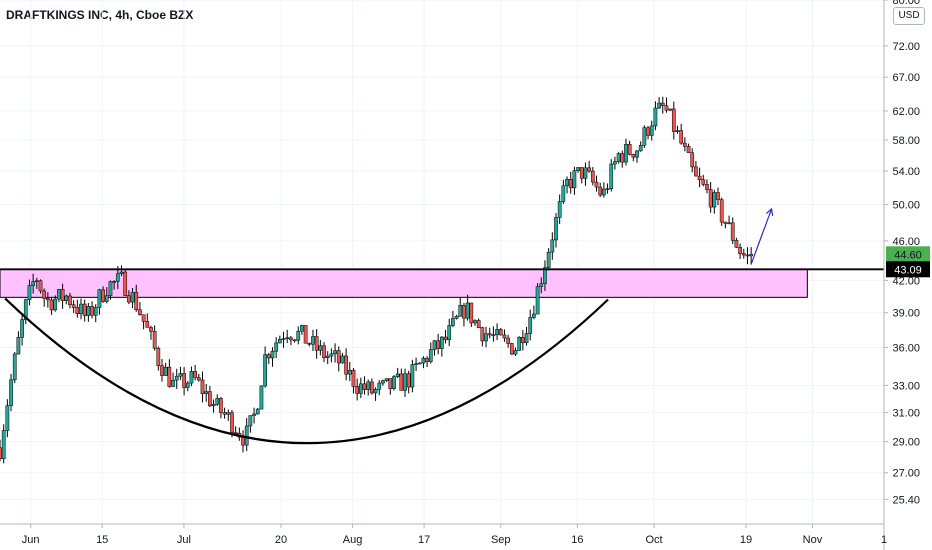 This screenshot has width=932, height=550. I want to click on price-badge-label: 43.09, so click(908, 270).